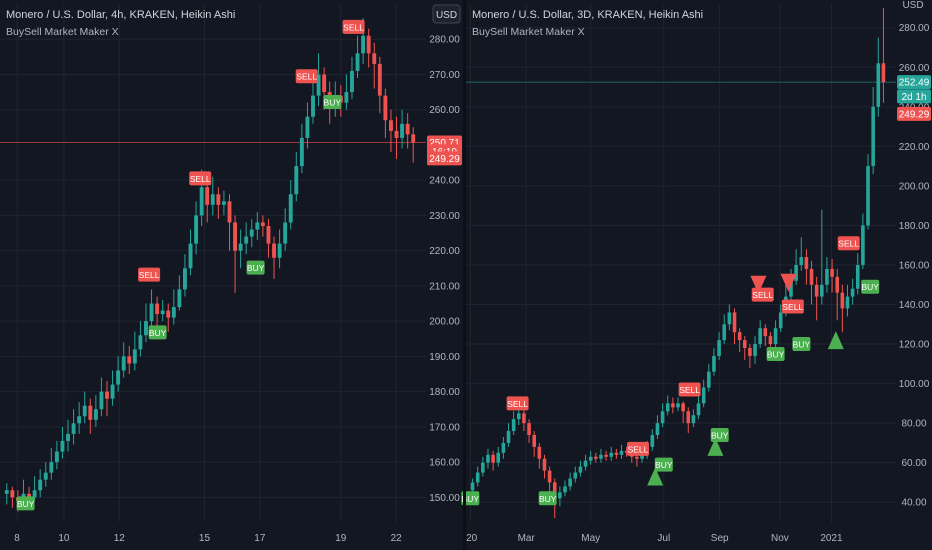 The width and height of the screenshot is (932, 550). I want to click on price-label: 249.29, so click(444, 158).